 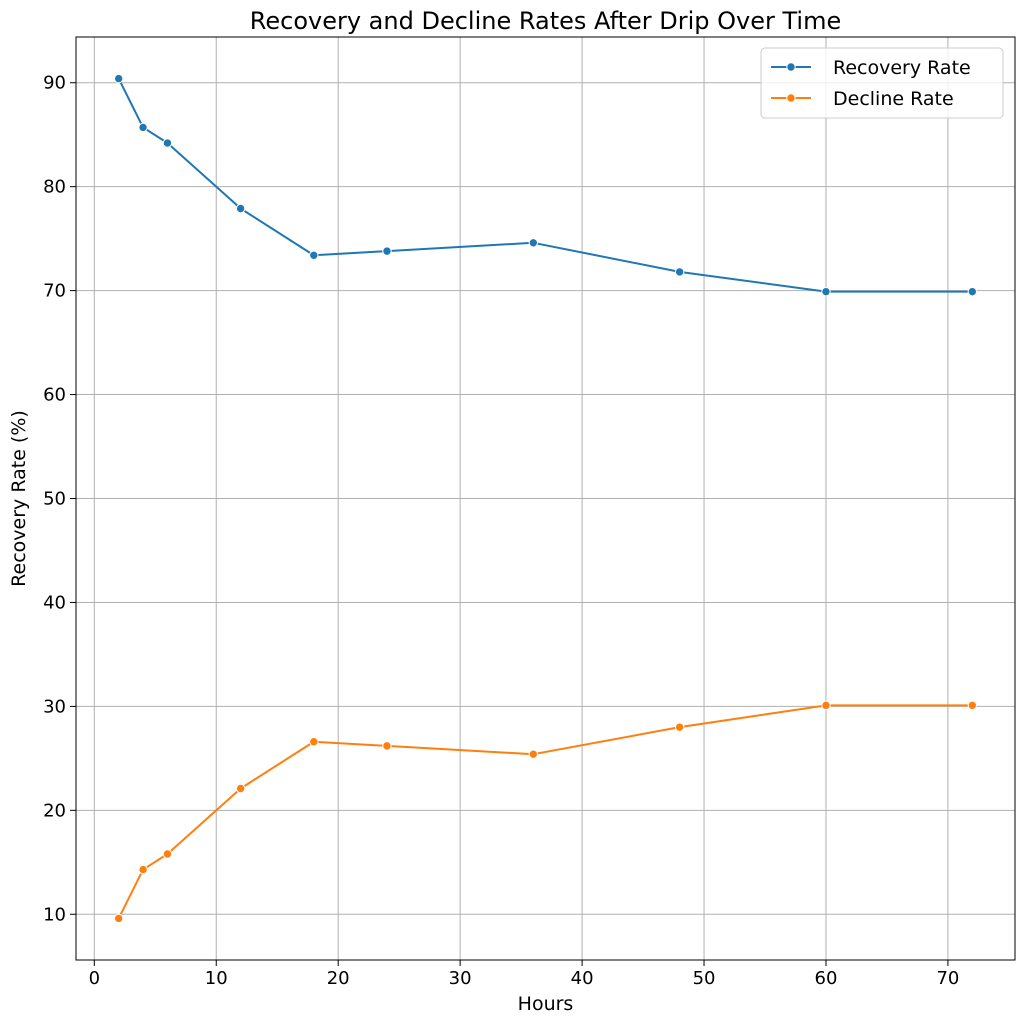 What do you see at coordinates (54, 706) in the screenshot?
I see `y-tick-label: 30` at bounding box center [54, 706].